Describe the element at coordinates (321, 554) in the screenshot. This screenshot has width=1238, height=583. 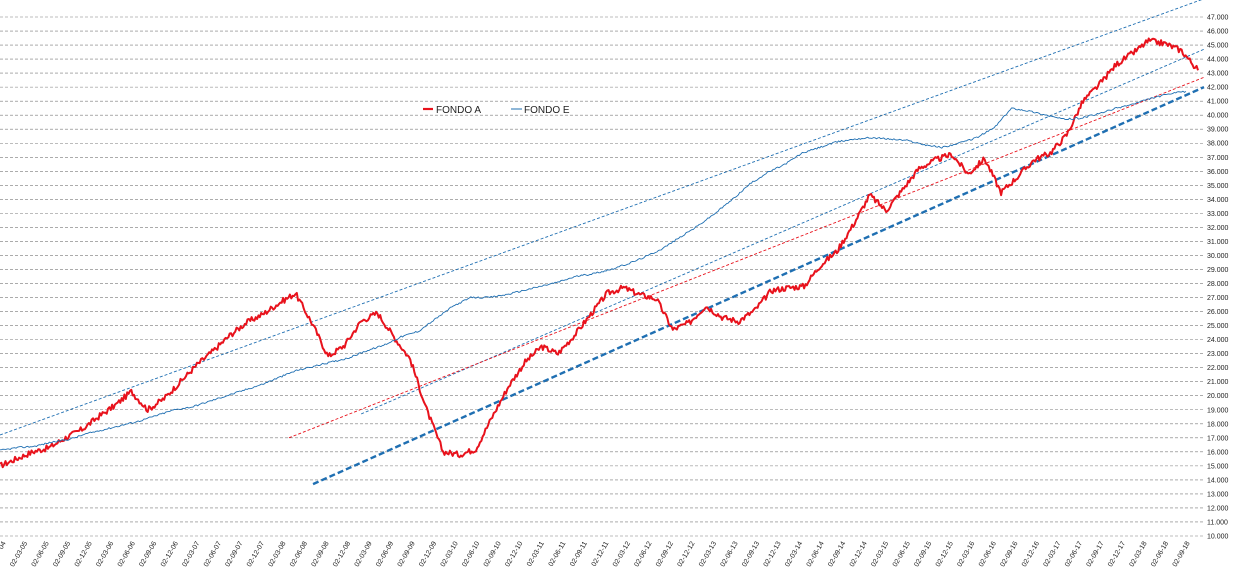
I see `x-tick-label: 02-09-08` at that location.